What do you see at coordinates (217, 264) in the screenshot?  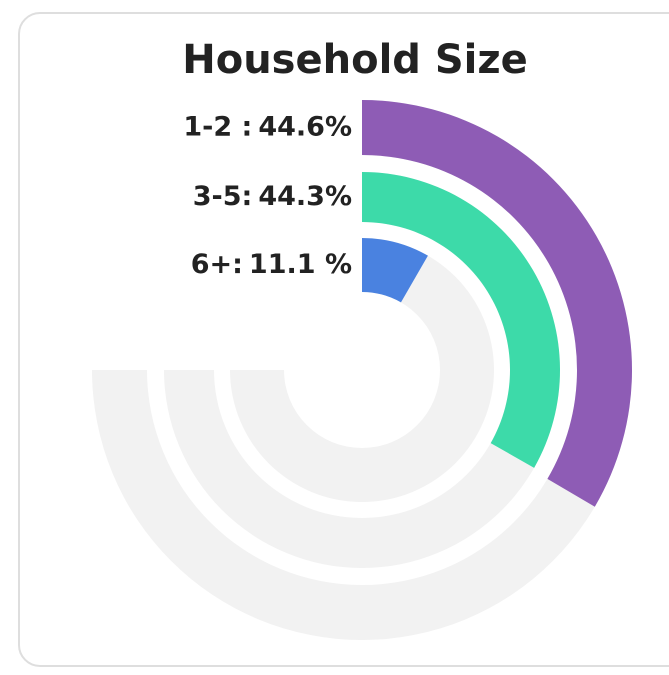 I see `category-label: 6+:` at bounding box center [217, 264].